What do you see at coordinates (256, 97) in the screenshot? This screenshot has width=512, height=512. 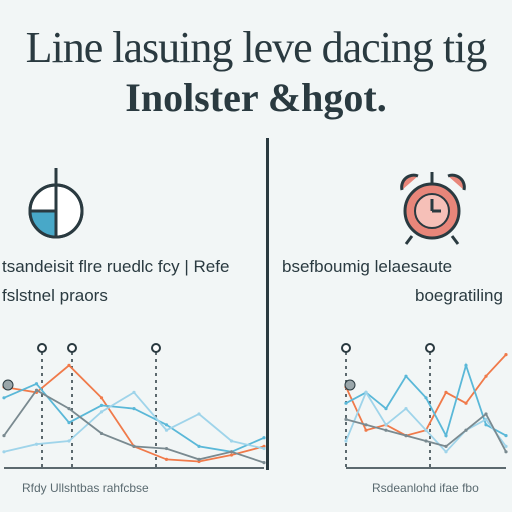 I see `page-subtitle: Inolster &hgot.` at bounding box center [256, 97].